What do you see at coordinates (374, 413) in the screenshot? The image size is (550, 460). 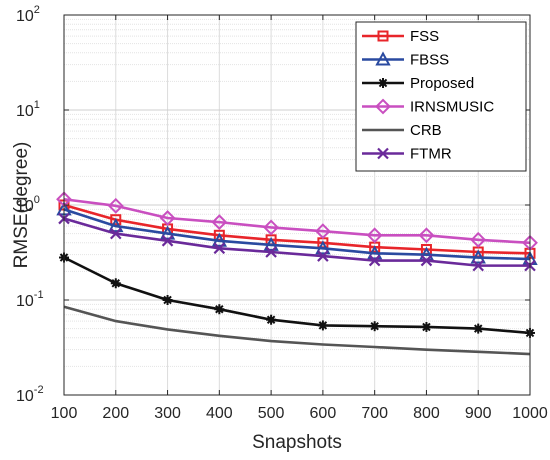 I see `x-tick-label: 700` at bounding box center [374, 413].